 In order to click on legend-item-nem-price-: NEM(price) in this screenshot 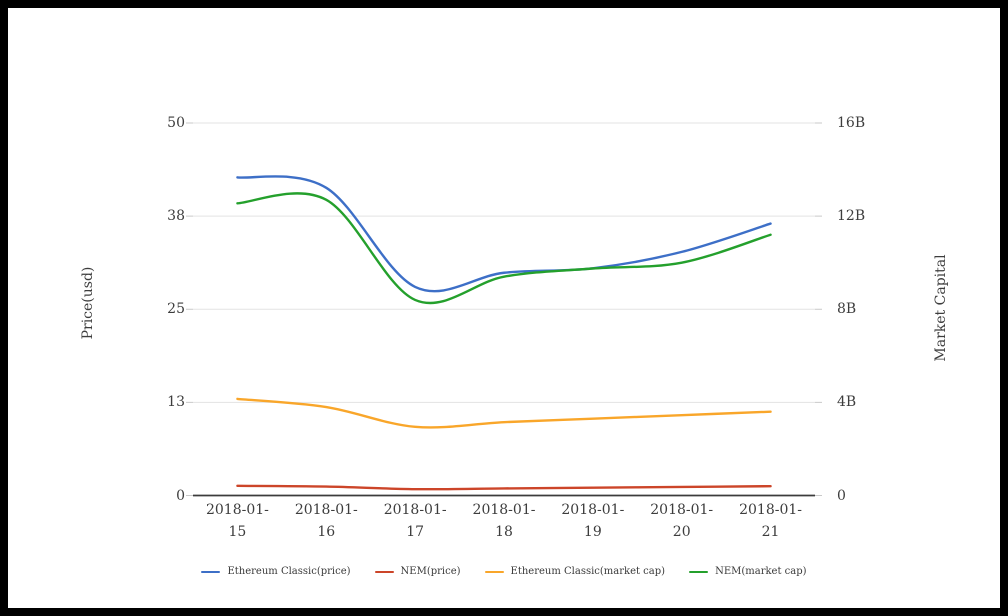, I will do `click(417, 572)`.